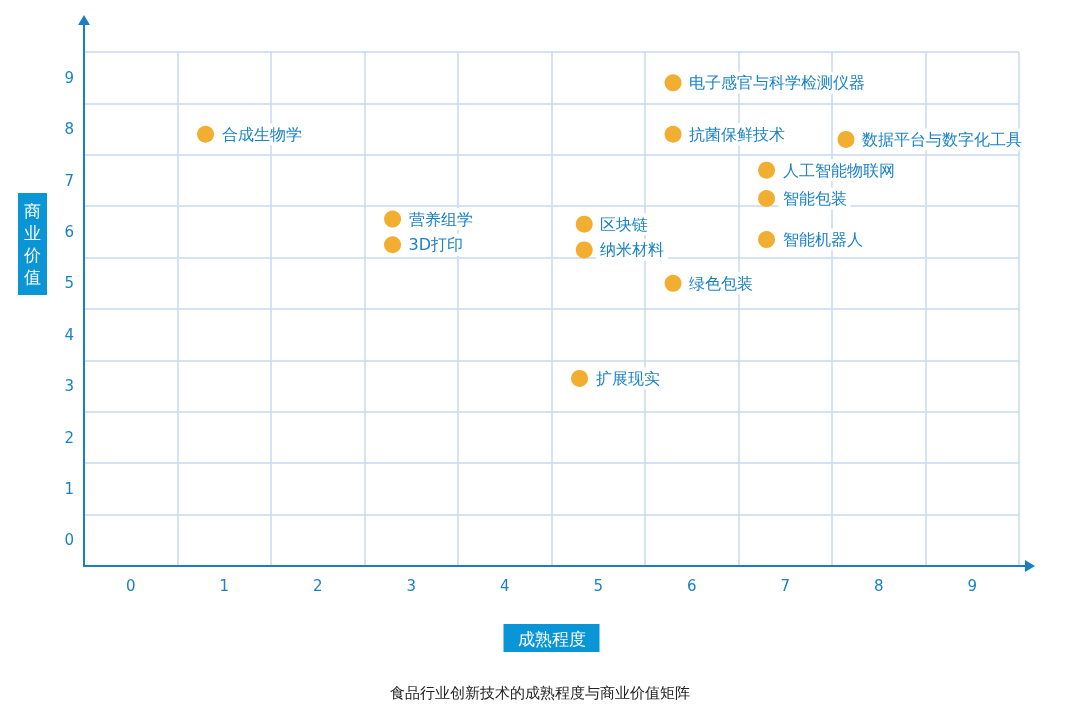  What do you see at coordinates (814, 198) in the screenshot?
I see `annotation: 智能包装` at bounding box center [814, 198].